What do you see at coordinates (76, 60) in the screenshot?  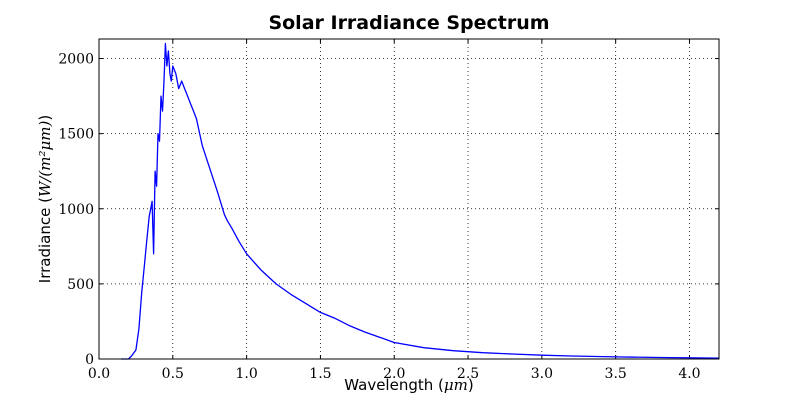 I see `y-tick-label: 2000` at bounding box center [76, 60].